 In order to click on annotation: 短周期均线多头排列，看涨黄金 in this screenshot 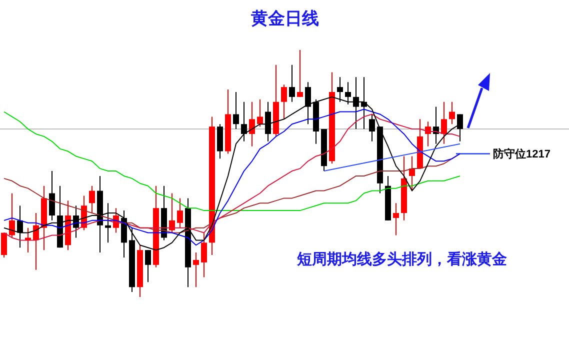, I will do `click(401, 259)`.